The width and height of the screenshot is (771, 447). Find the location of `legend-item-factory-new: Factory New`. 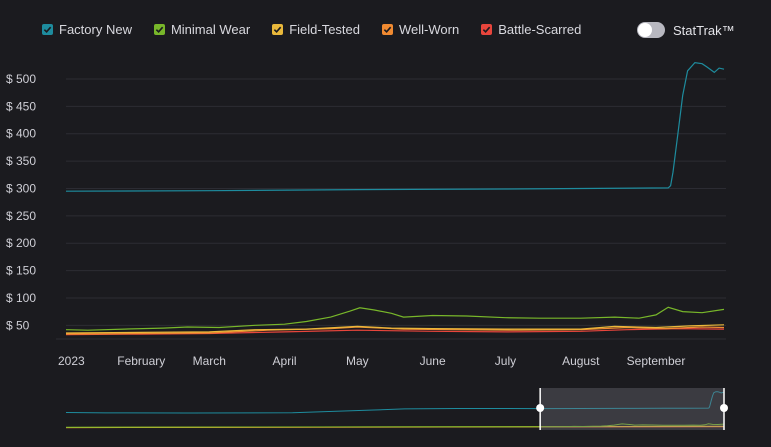

legend-item-factory-new: Factory New is located at coordinates (87, 29).